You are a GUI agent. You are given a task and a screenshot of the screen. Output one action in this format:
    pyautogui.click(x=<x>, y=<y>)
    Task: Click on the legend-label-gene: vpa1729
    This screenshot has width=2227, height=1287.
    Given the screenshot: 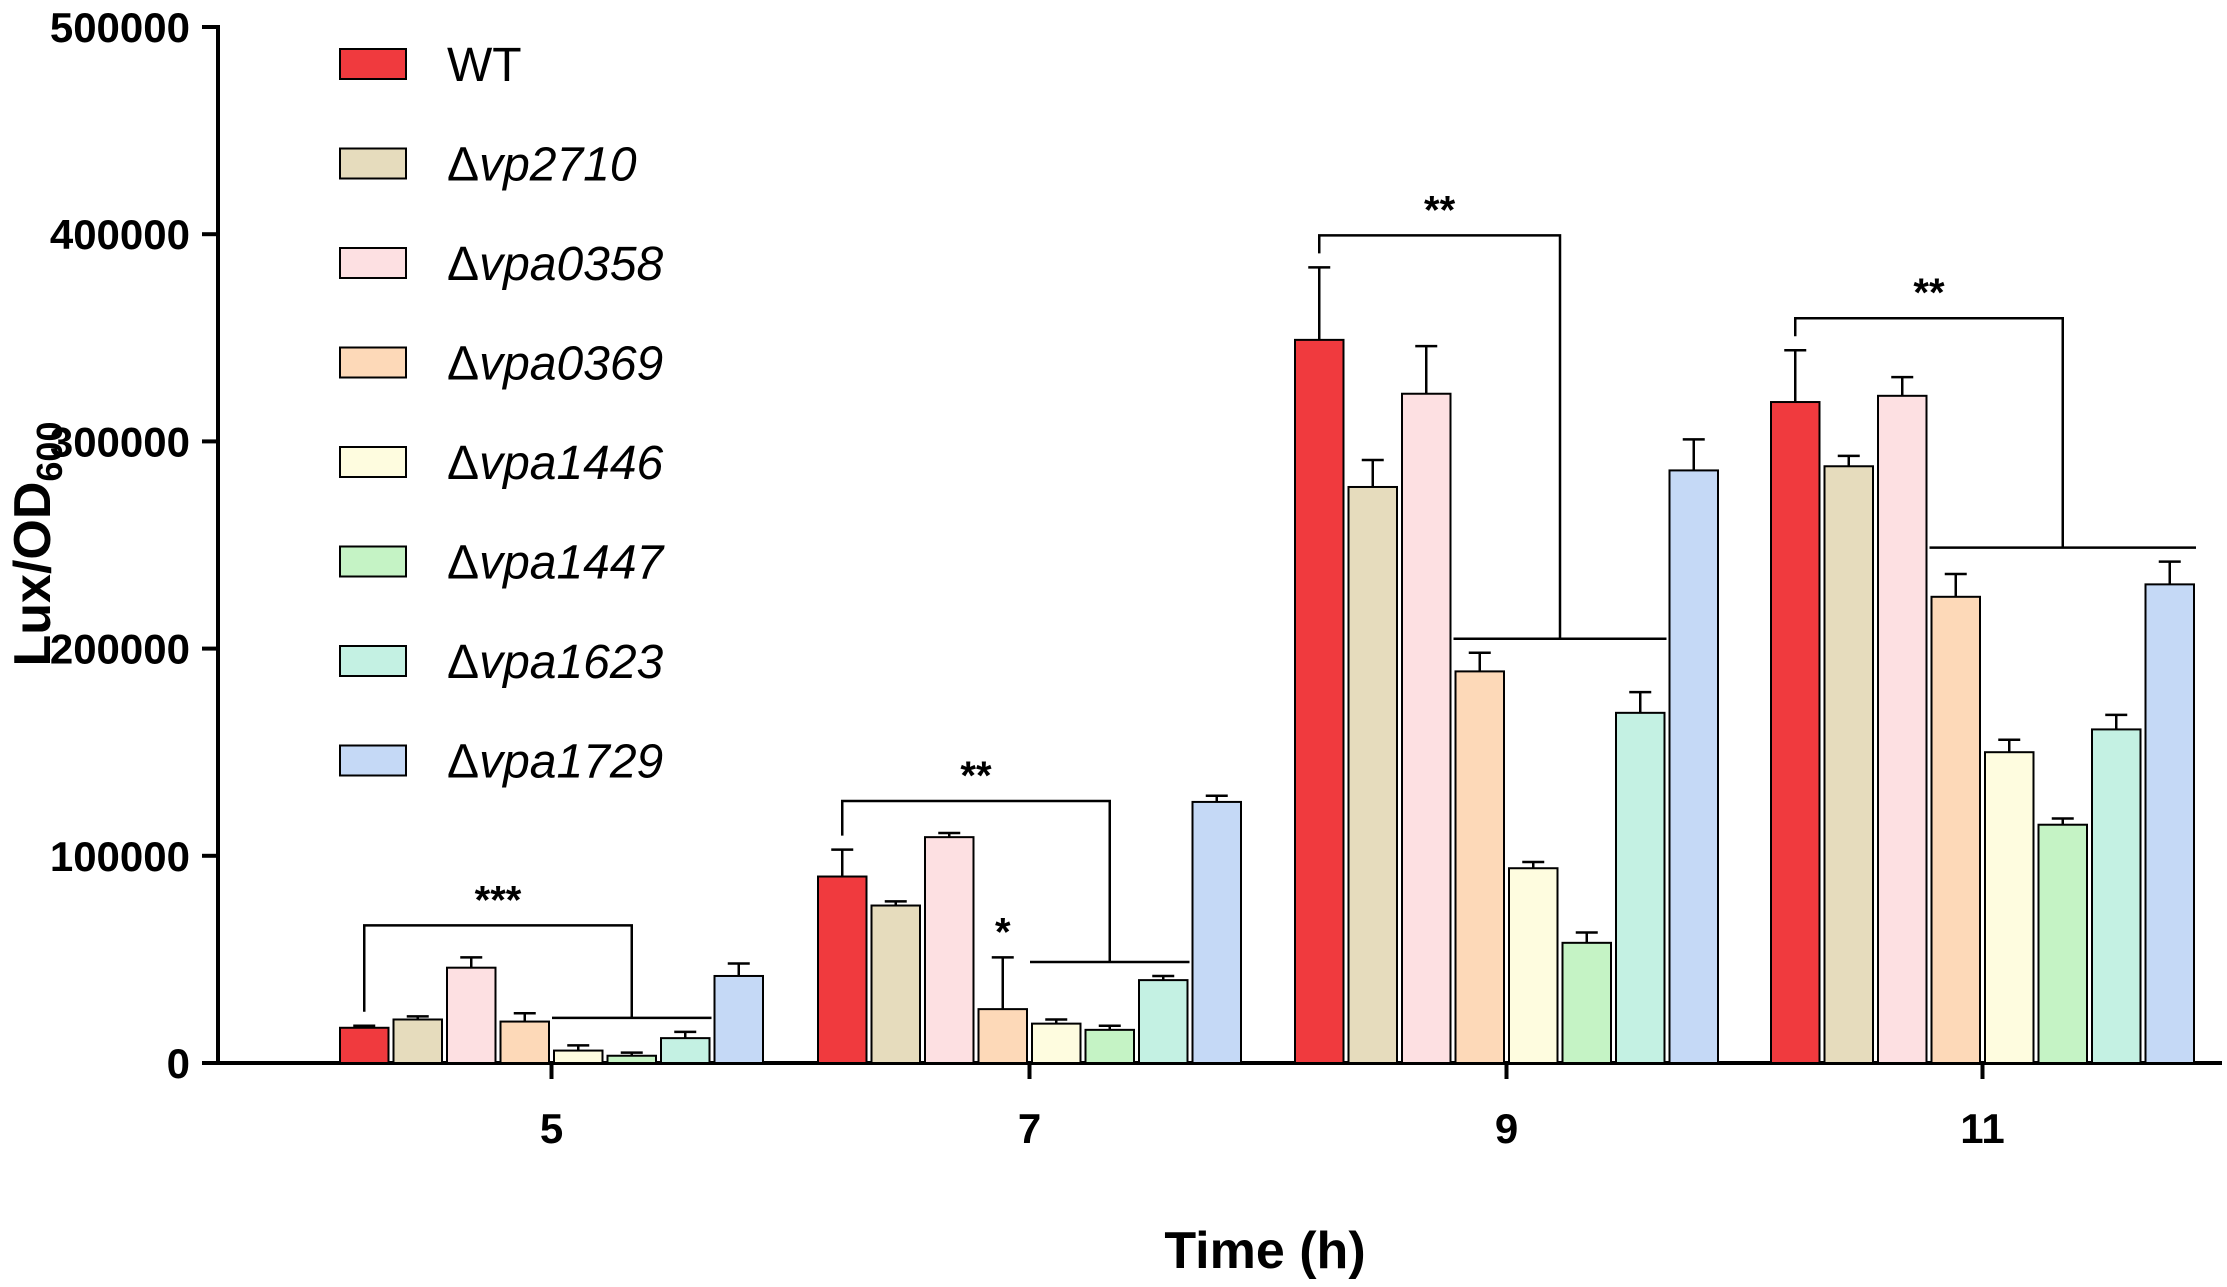 What is the action you would take?
    pyautogui.click(x=571, y=762)
    